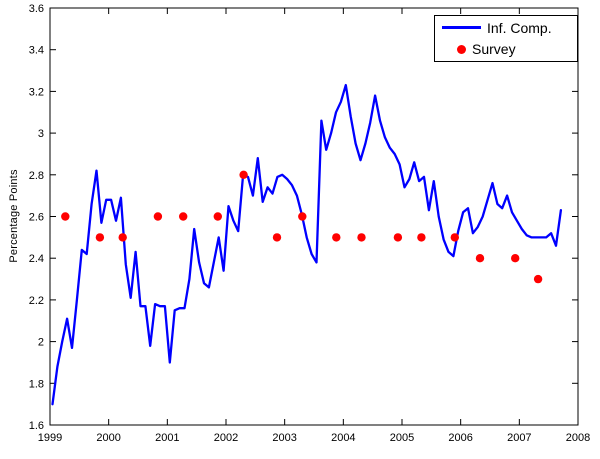 The width and height of the screenshot is (600, 459). What do you see at coordinates (519, 438) in the screenshot?
I see `x-axis-tick-label: 2007` at bounding box center [519, 438].